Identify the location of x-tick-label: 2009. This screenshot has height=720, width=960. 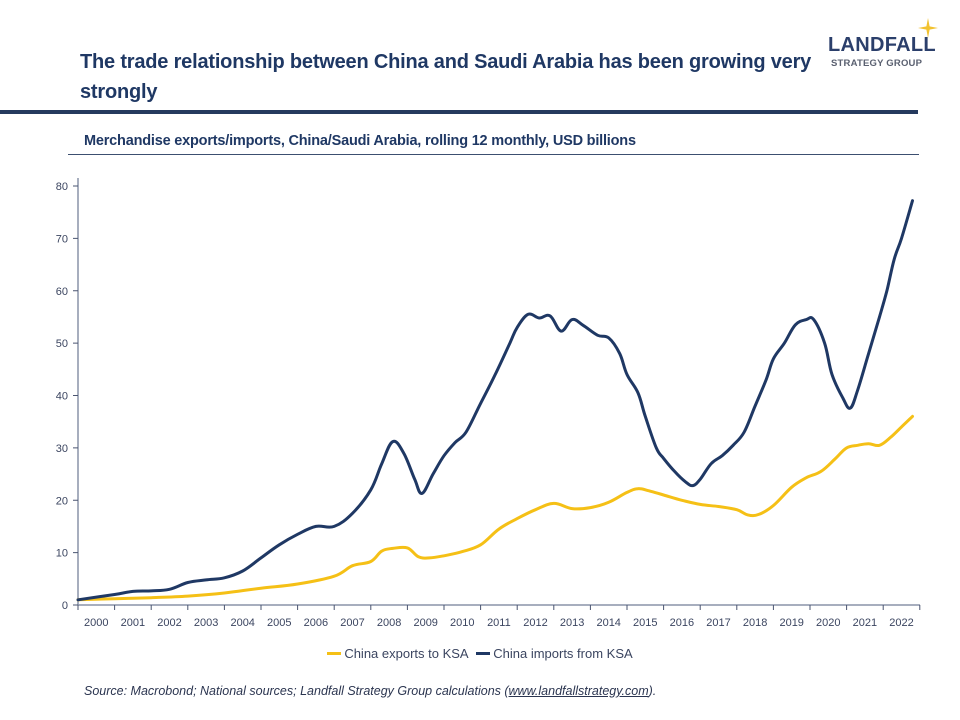
(425, 623).